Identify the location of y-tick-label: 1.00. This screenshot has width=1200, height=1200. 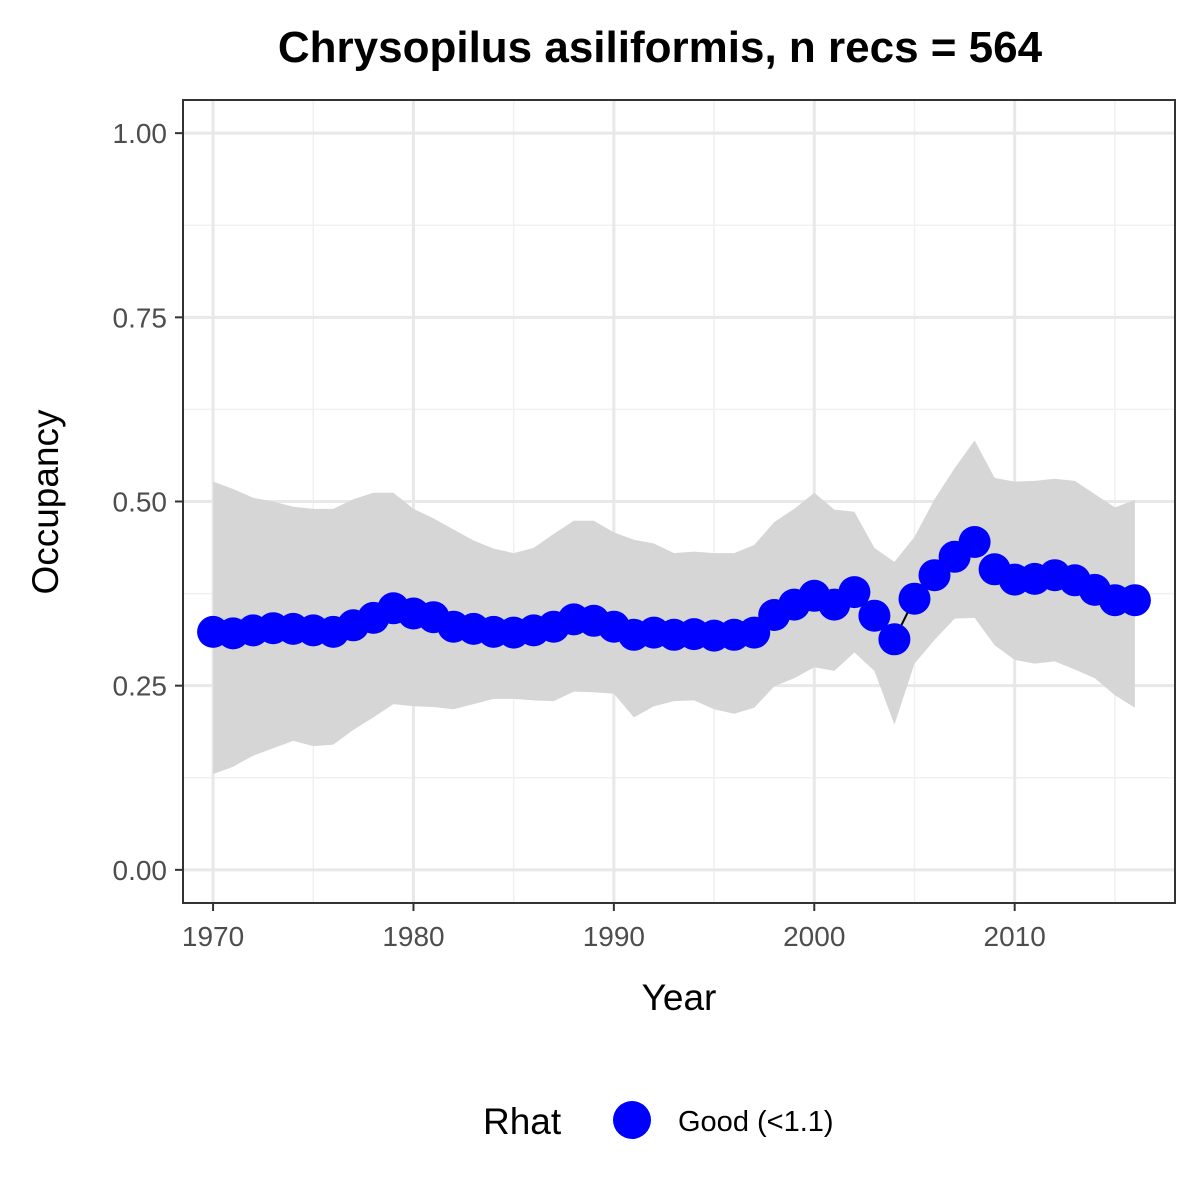
(140, 133).